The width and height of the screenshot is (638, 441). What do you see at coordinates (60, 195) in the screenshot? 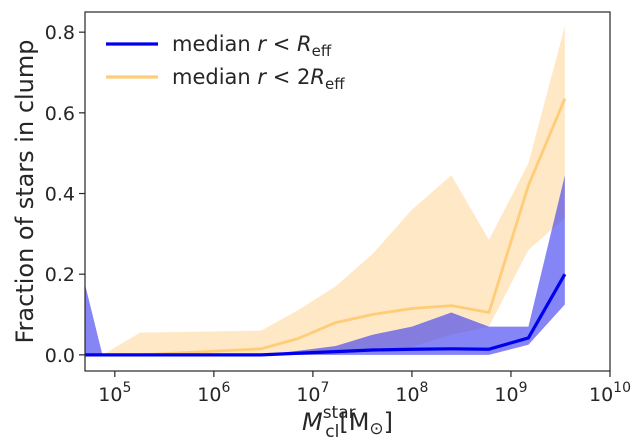
I see `y-tick-label-2: 0.4` at bounding box center [60, 195].